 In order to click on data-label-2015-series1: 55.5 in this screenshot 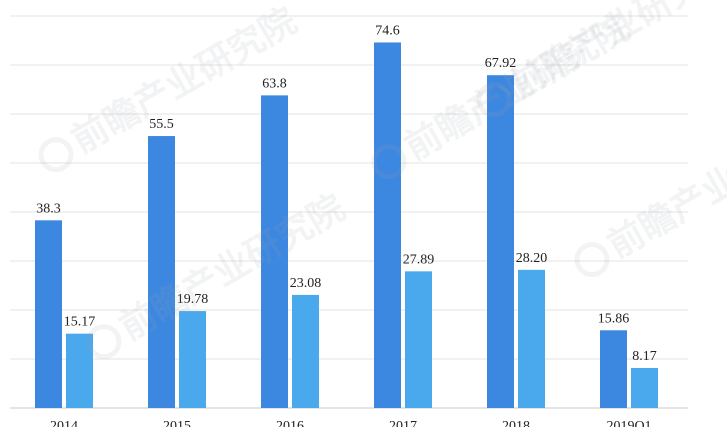, I will do `click(161, 124)`.